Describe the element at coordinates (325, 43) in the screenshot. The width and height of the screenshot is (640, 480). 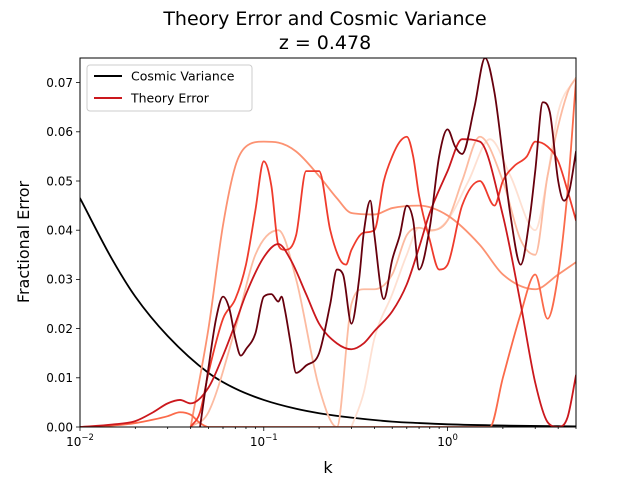
I see `chart-subtitle: z = 0.478` at that location.